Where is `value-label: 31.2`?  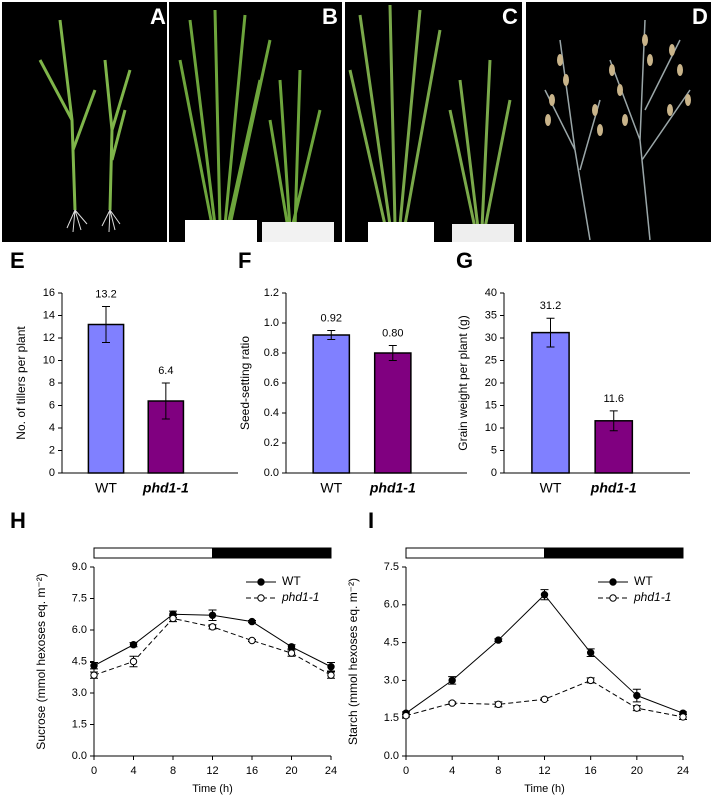
value-label: 31.2 is located at coordinates (550, 306).